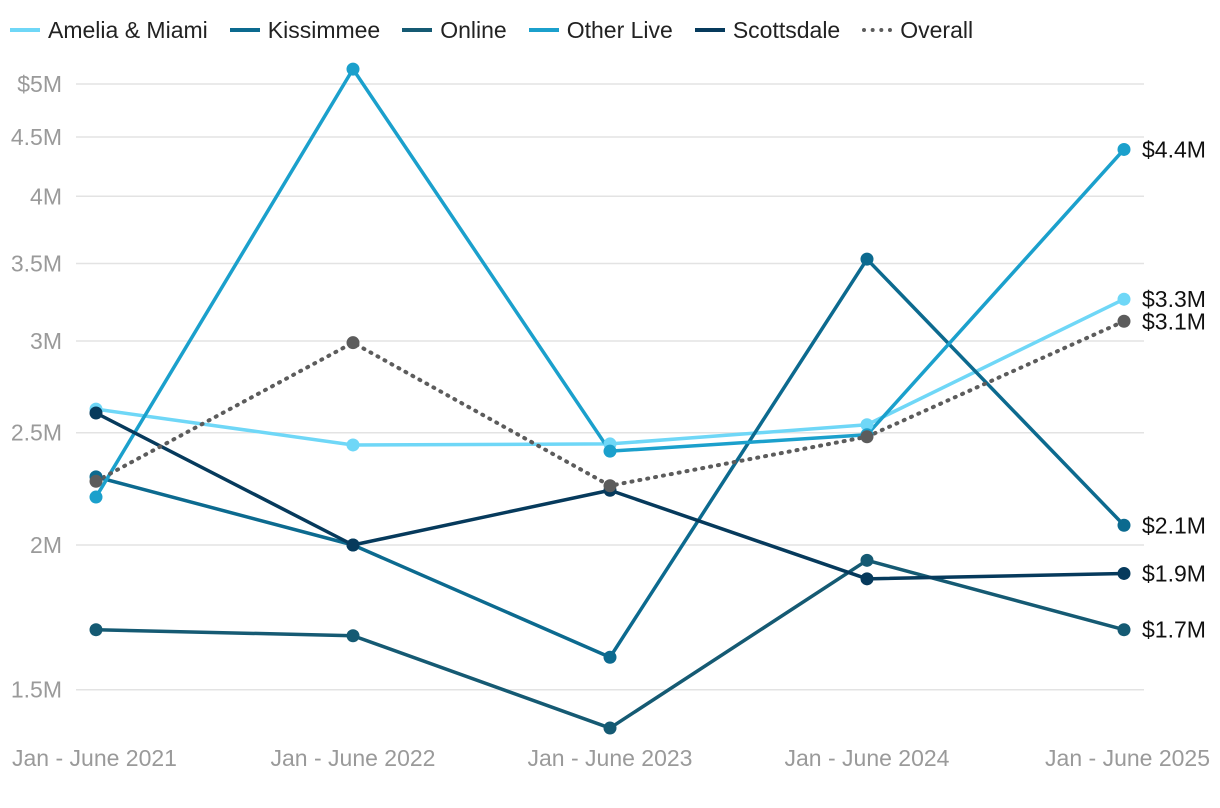 Image resolution: width=1220 pixels, height=808 pixels. Describe the element at coordinates (46, 545) in the screenshot. I see `y-tick-label: 2M` at that location.